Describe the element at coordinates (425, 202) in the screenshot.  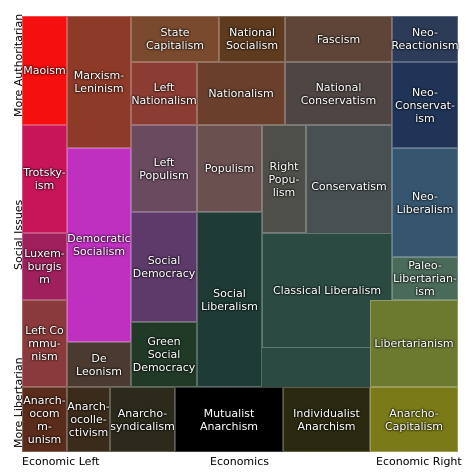
I see `ideology-cell: Neo- Liberalism` at that location.